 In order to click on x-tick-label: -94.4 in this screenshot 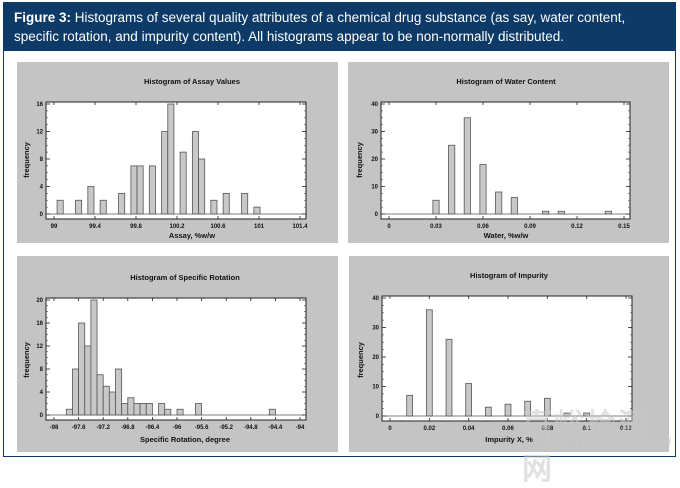, I will do `click(276, 428)`.